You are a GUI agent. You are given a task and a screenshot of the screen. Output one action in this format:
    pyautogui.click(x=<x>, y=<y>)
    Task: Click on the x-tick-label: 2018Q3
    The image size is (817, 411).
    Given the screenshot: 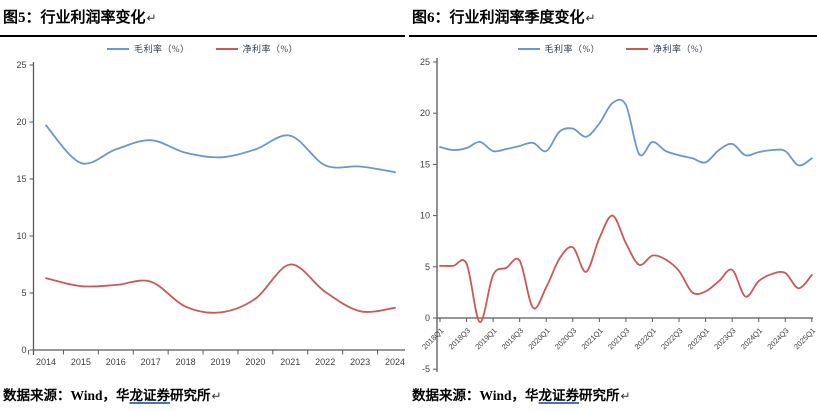 What is the action you would take?
    pyautogui.click(x=459, y=338)
    